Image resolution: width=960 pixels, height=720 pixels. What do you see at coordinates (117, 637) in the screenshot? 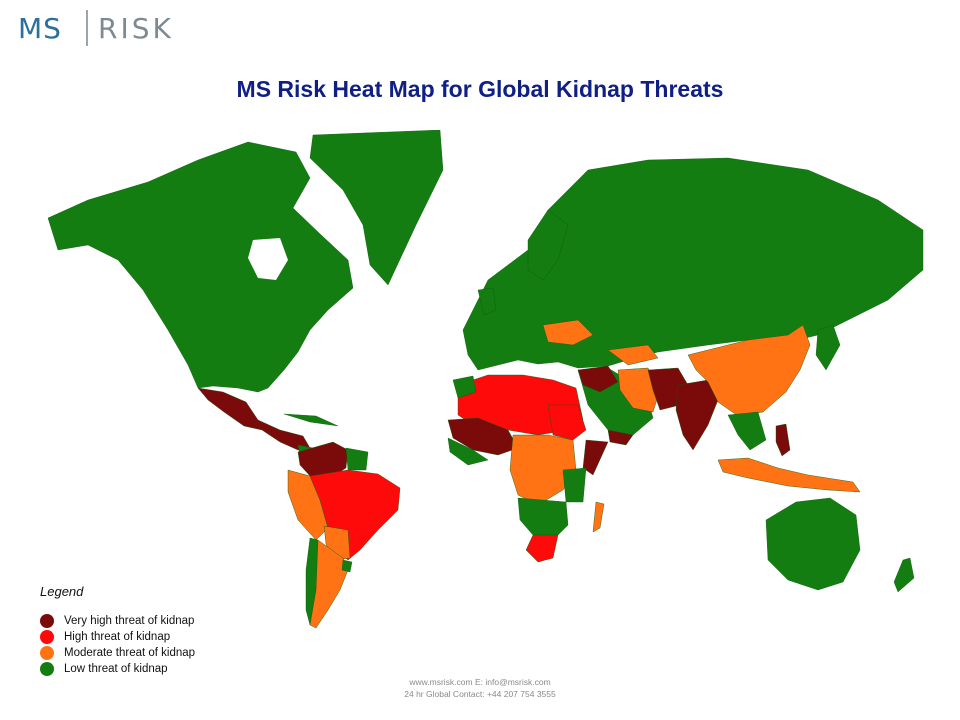
I see `legend-label-high: High threat of kidnap` at bounding box center [117, 637].